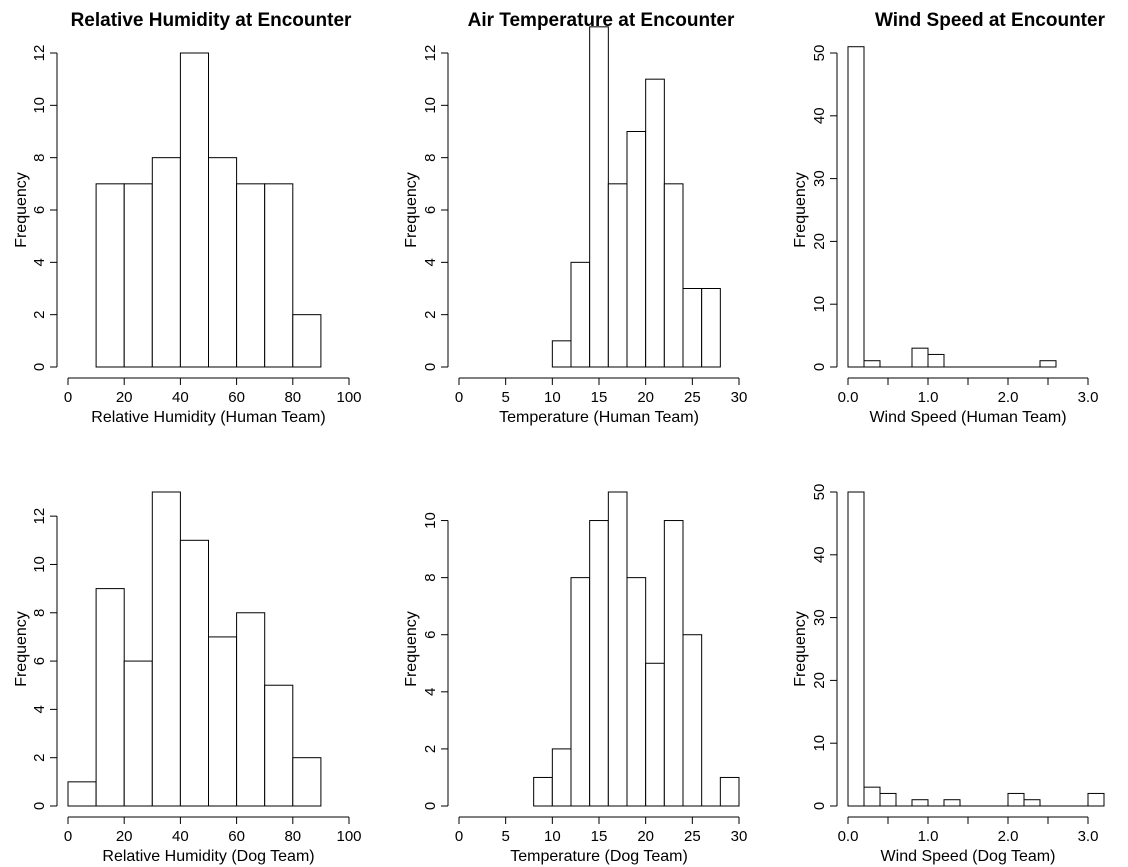 This screenshot has height=867, width=1128. What do you see at coordinates (211, 20) in the screenshot?
I see `panel-title: Relative Humidity at Encounter` at bounding box center [211, 20].